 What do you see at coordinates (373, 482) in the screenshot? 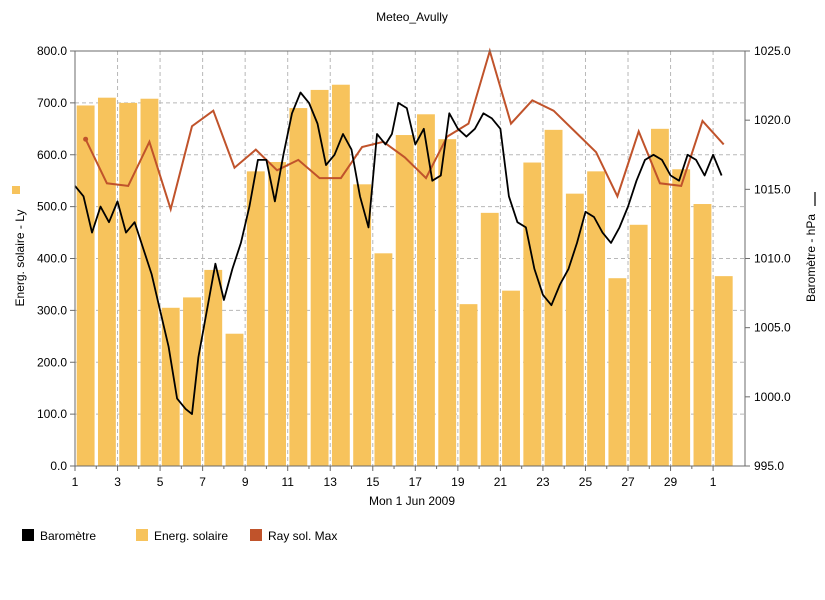
I see `x-tick-label: 15` at bounding box center [373, 482].